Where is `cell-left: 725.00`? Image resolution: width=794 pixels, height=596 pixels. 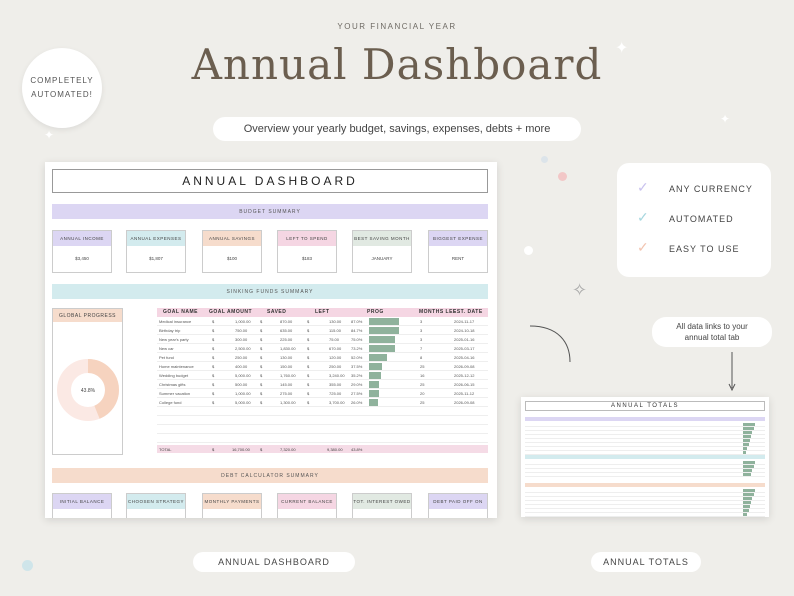
cell-left: 725.00 is located at coordinates (335, 393).